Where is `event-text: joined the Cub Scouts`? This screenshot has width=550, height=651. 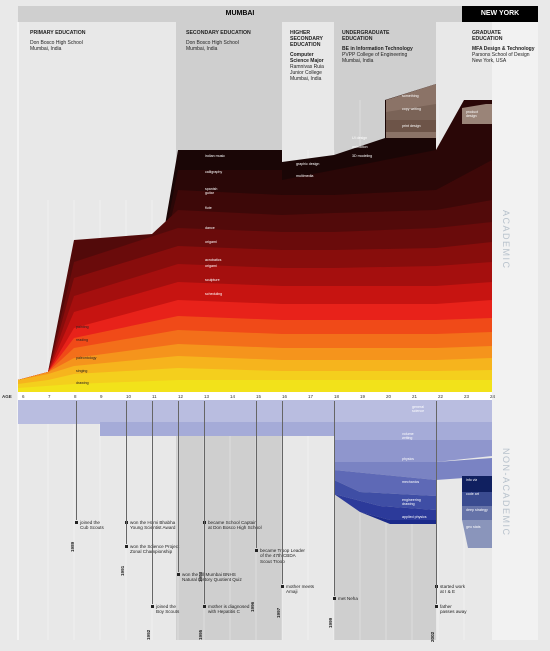
event-text: joined the Cub Scouts is located at coordinates (92, 525).